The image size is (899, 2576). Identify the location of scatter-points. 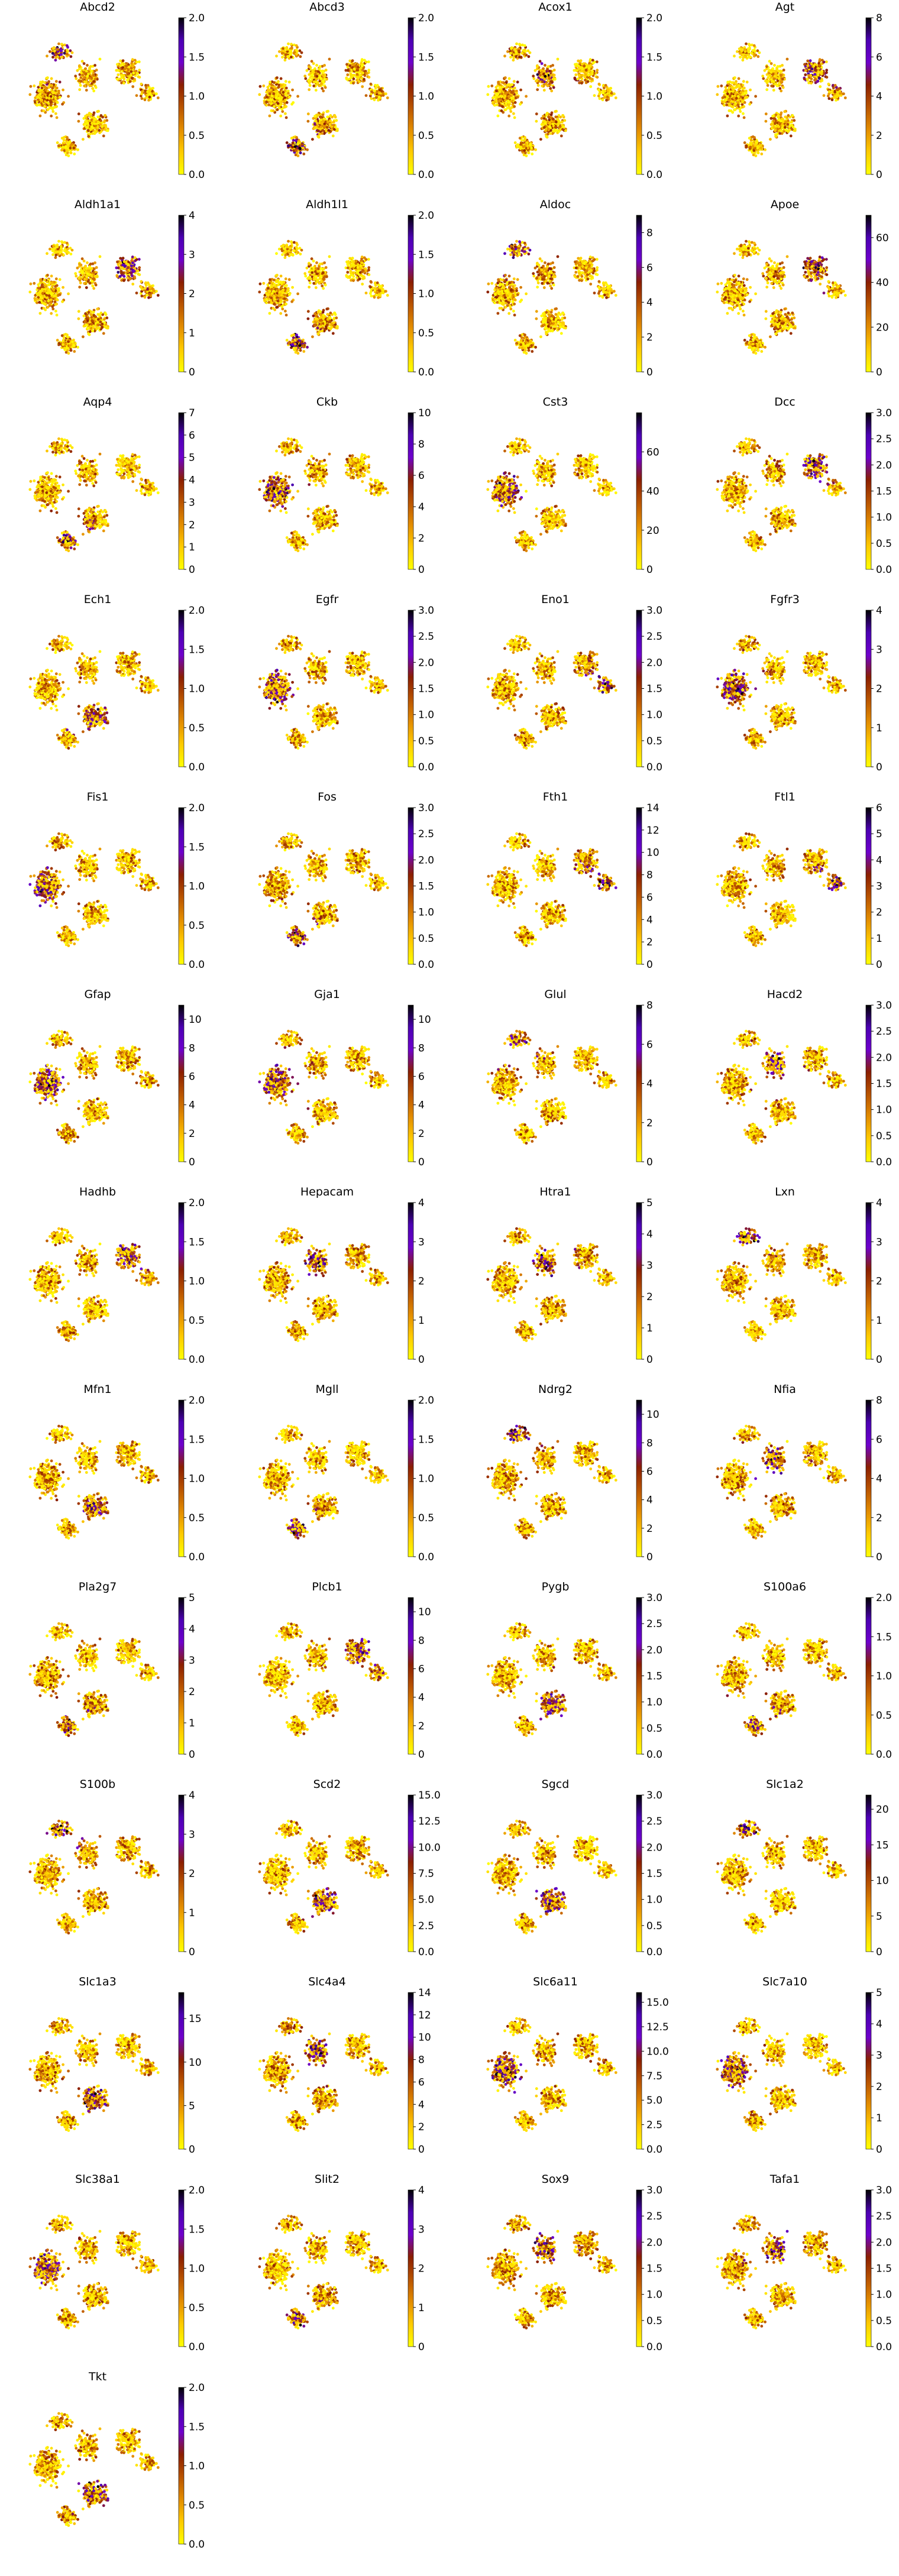
(551, 100).